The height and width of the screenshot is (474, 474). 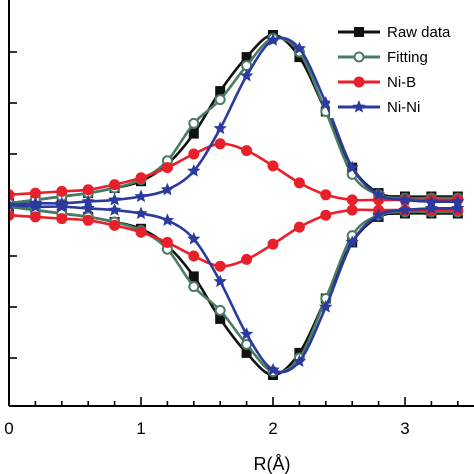 I want to click on legend-item: Raw data, so click(x=394, y=32).